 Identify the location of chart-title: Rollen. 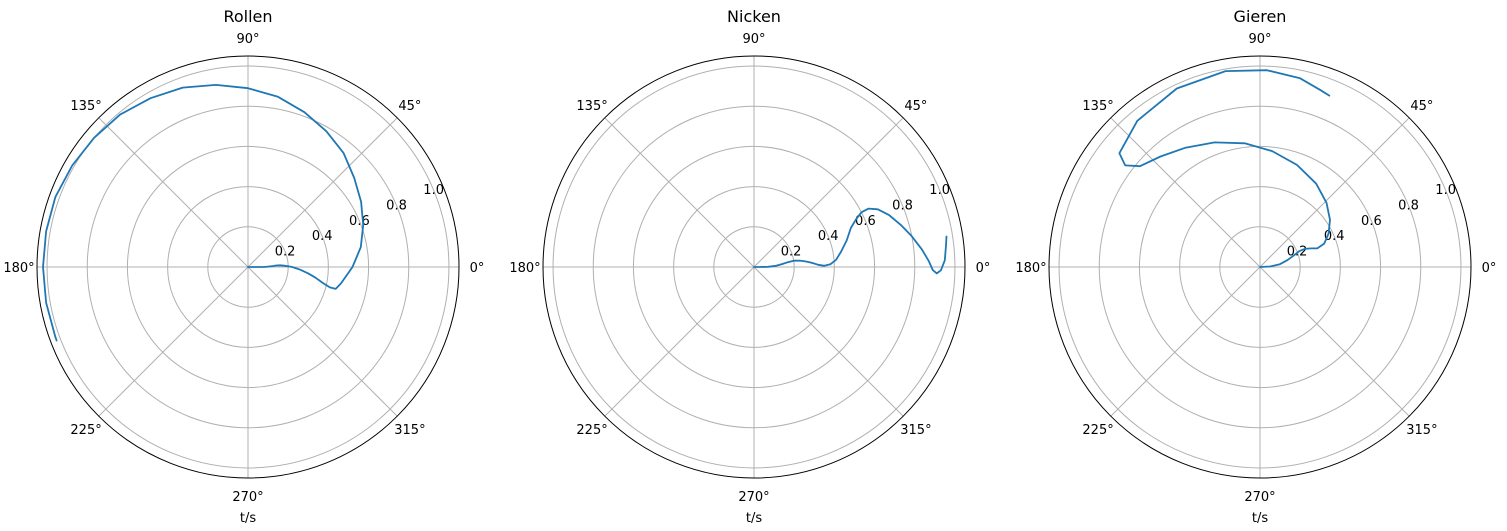
(247, 16).